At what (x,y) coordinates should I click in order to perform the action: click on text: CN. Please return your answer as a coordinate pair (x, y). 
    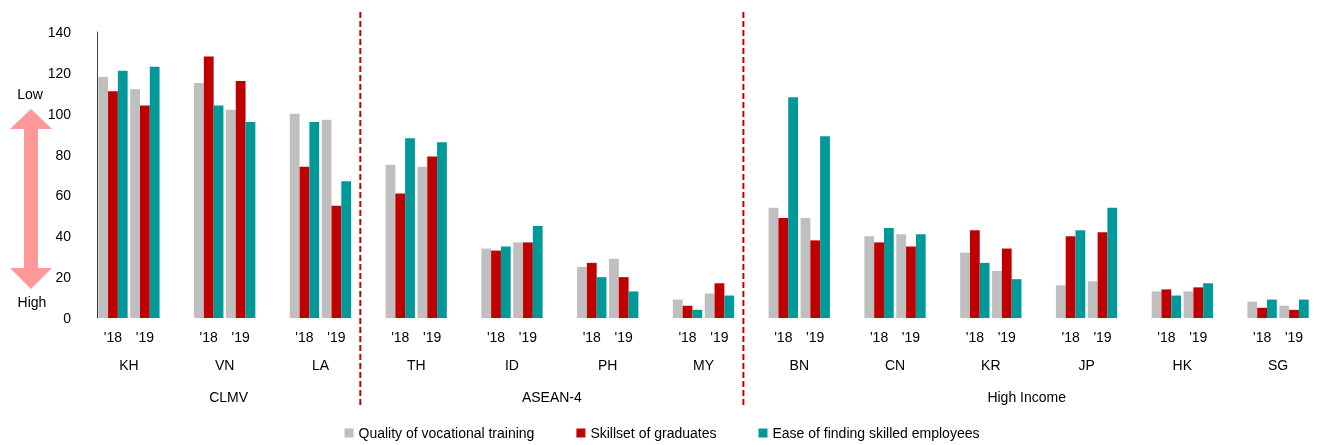
    Looking at the image, I should click on (895, 365).